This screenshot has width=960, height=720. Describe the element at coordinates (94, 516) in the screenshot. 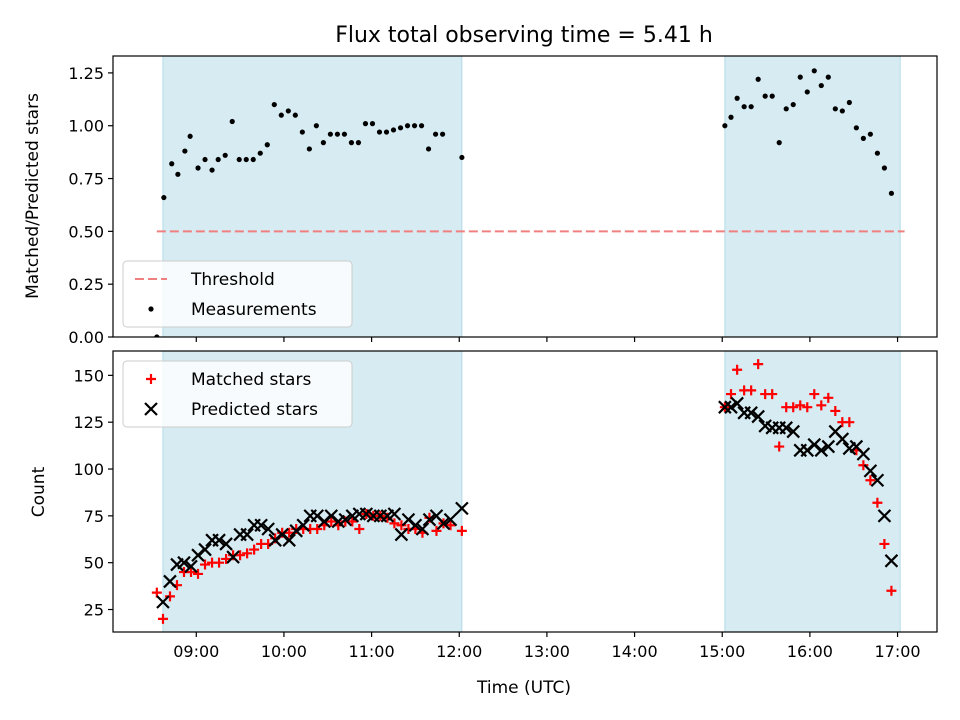

I see `y-tick-label: 75` at that location.